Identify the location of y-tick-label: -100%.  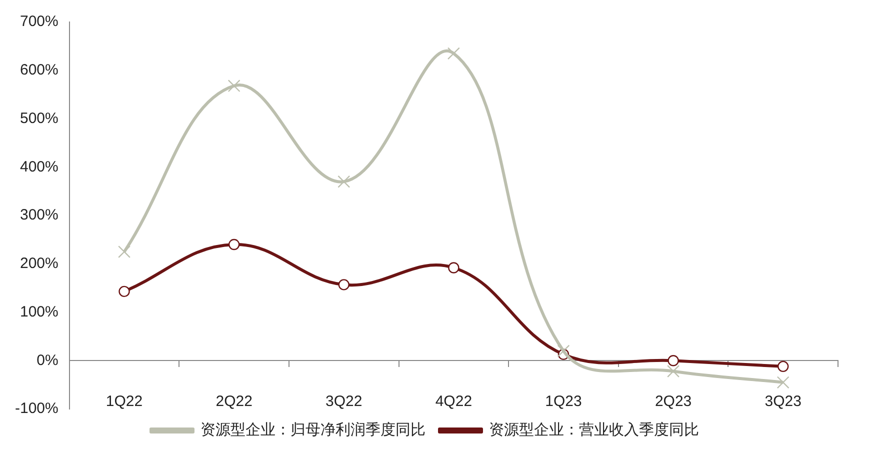
(36, 409).